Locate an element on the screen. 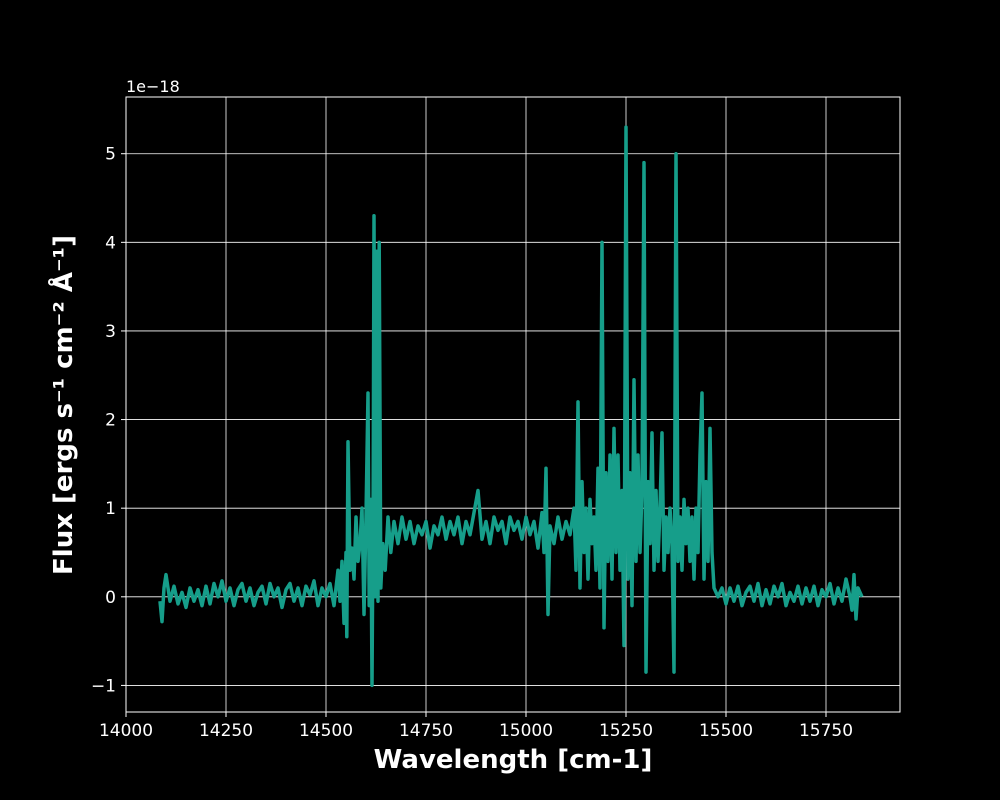 This screenshot has width=1000, height=800. x-tick-label: 15750 is located at coordinates (826, 731).